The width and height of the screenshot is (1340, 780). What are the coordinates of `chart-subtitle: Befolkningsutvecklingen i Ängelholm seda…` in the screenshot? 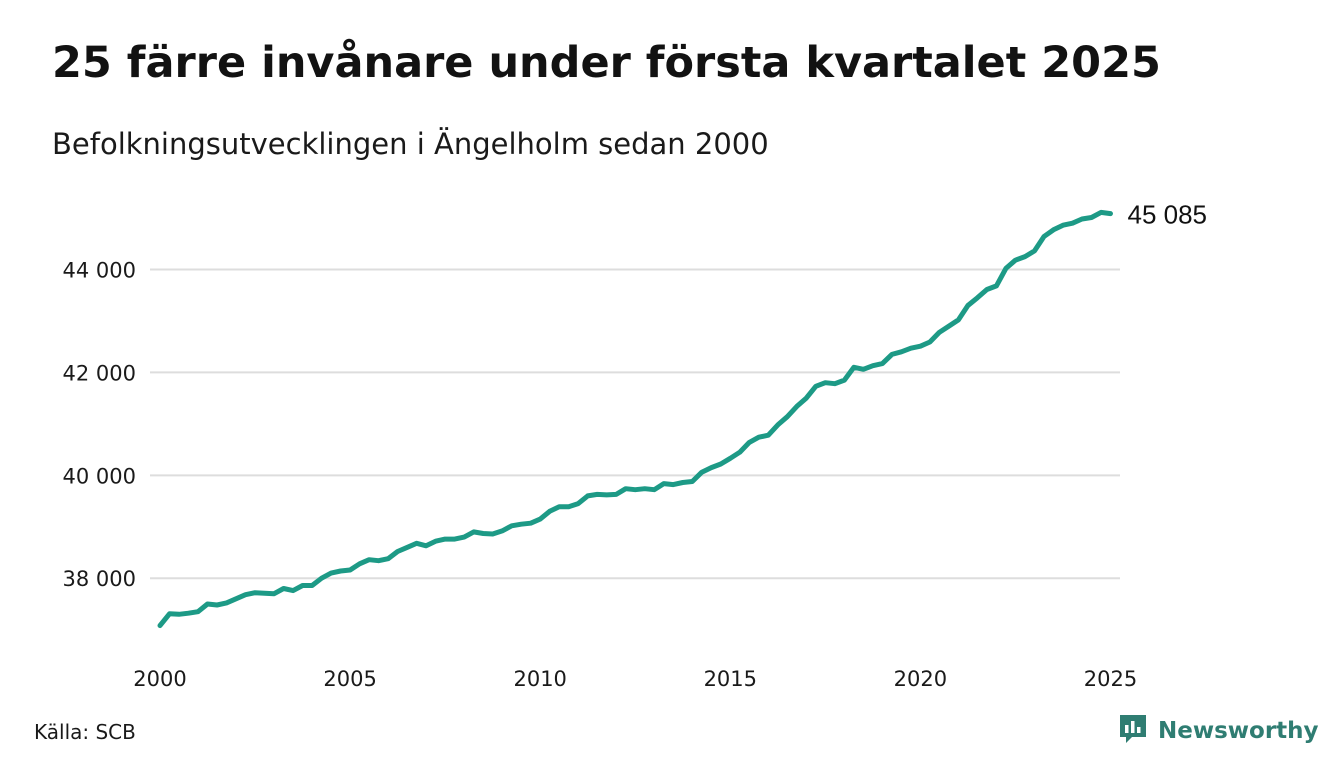 It's located at (410, 144).